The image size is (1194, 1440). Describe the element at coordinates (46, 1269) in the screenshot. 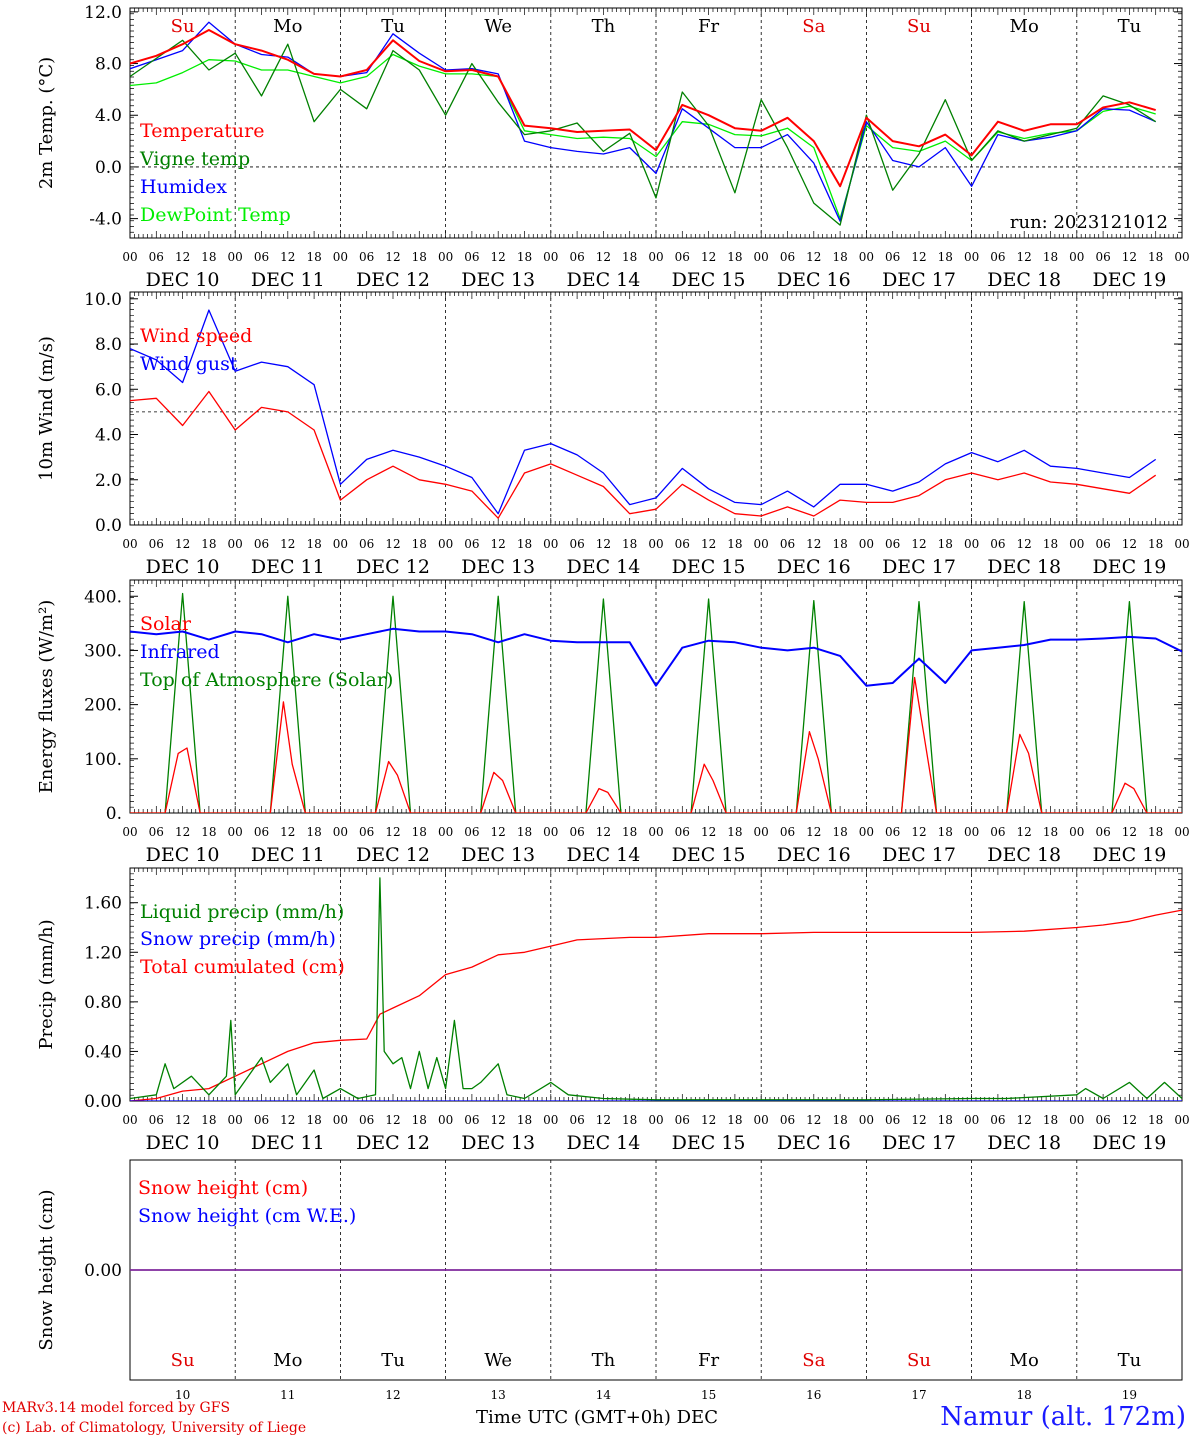

I see `y-axis-label: Snow height (cm)` at that location.